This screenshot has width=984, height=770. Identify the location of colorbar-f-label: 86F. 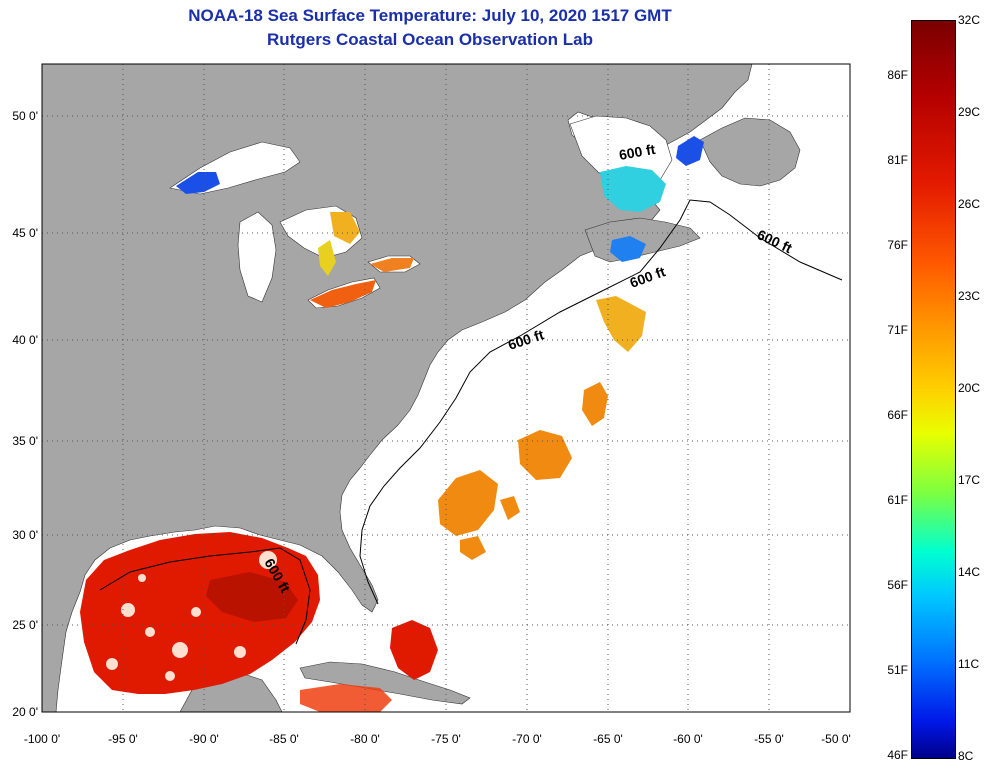
(897, 75).